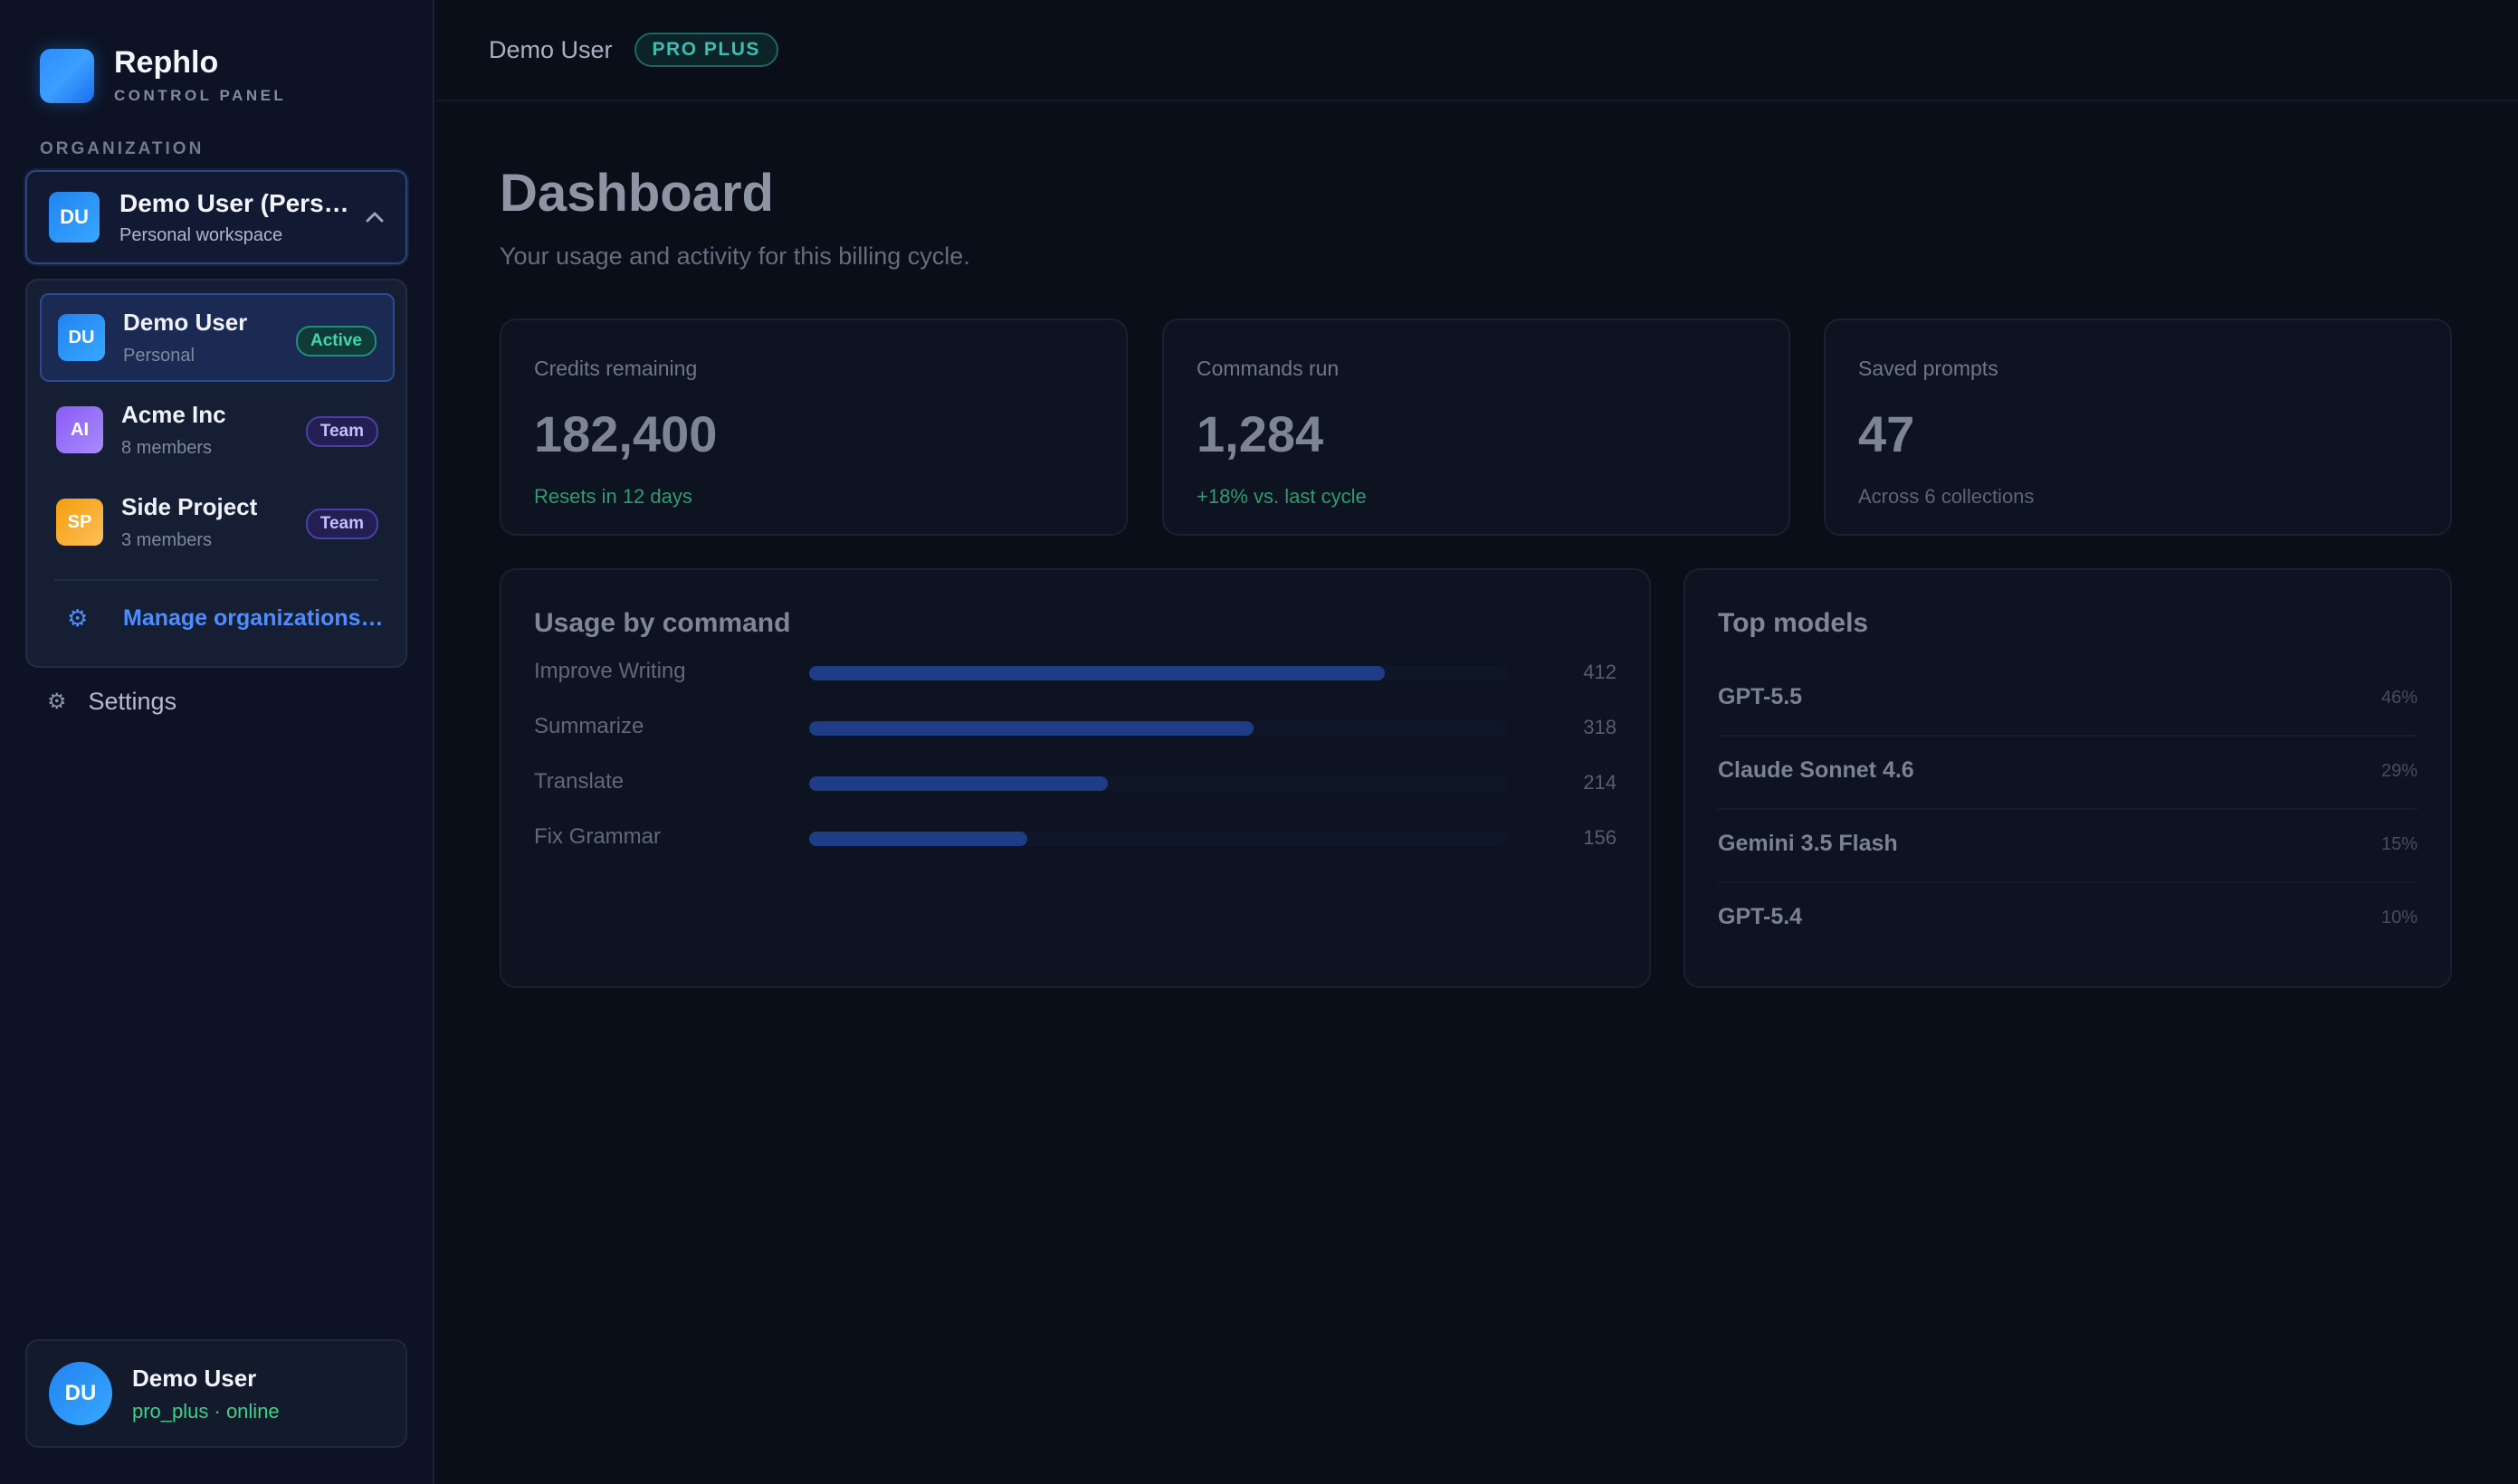 This screenshot has width=2518, height=1484. I want to click on usage-row-value: 214, so click(1600, 782).